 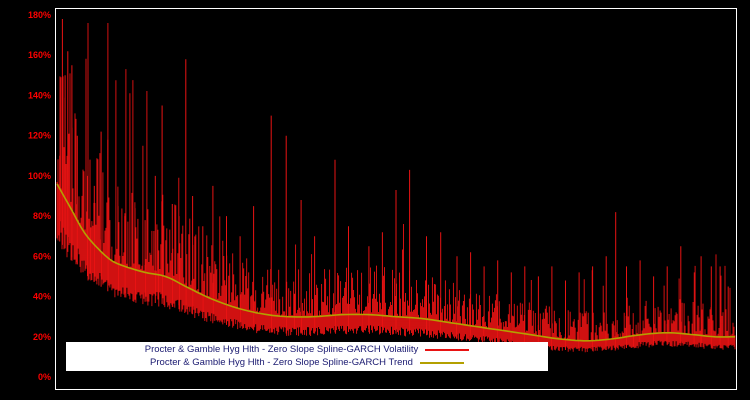 What do you see at coordinates (42, 216) in the screenshot?
I see `y-tick-label: 80%` at bounding box center [42, 216].